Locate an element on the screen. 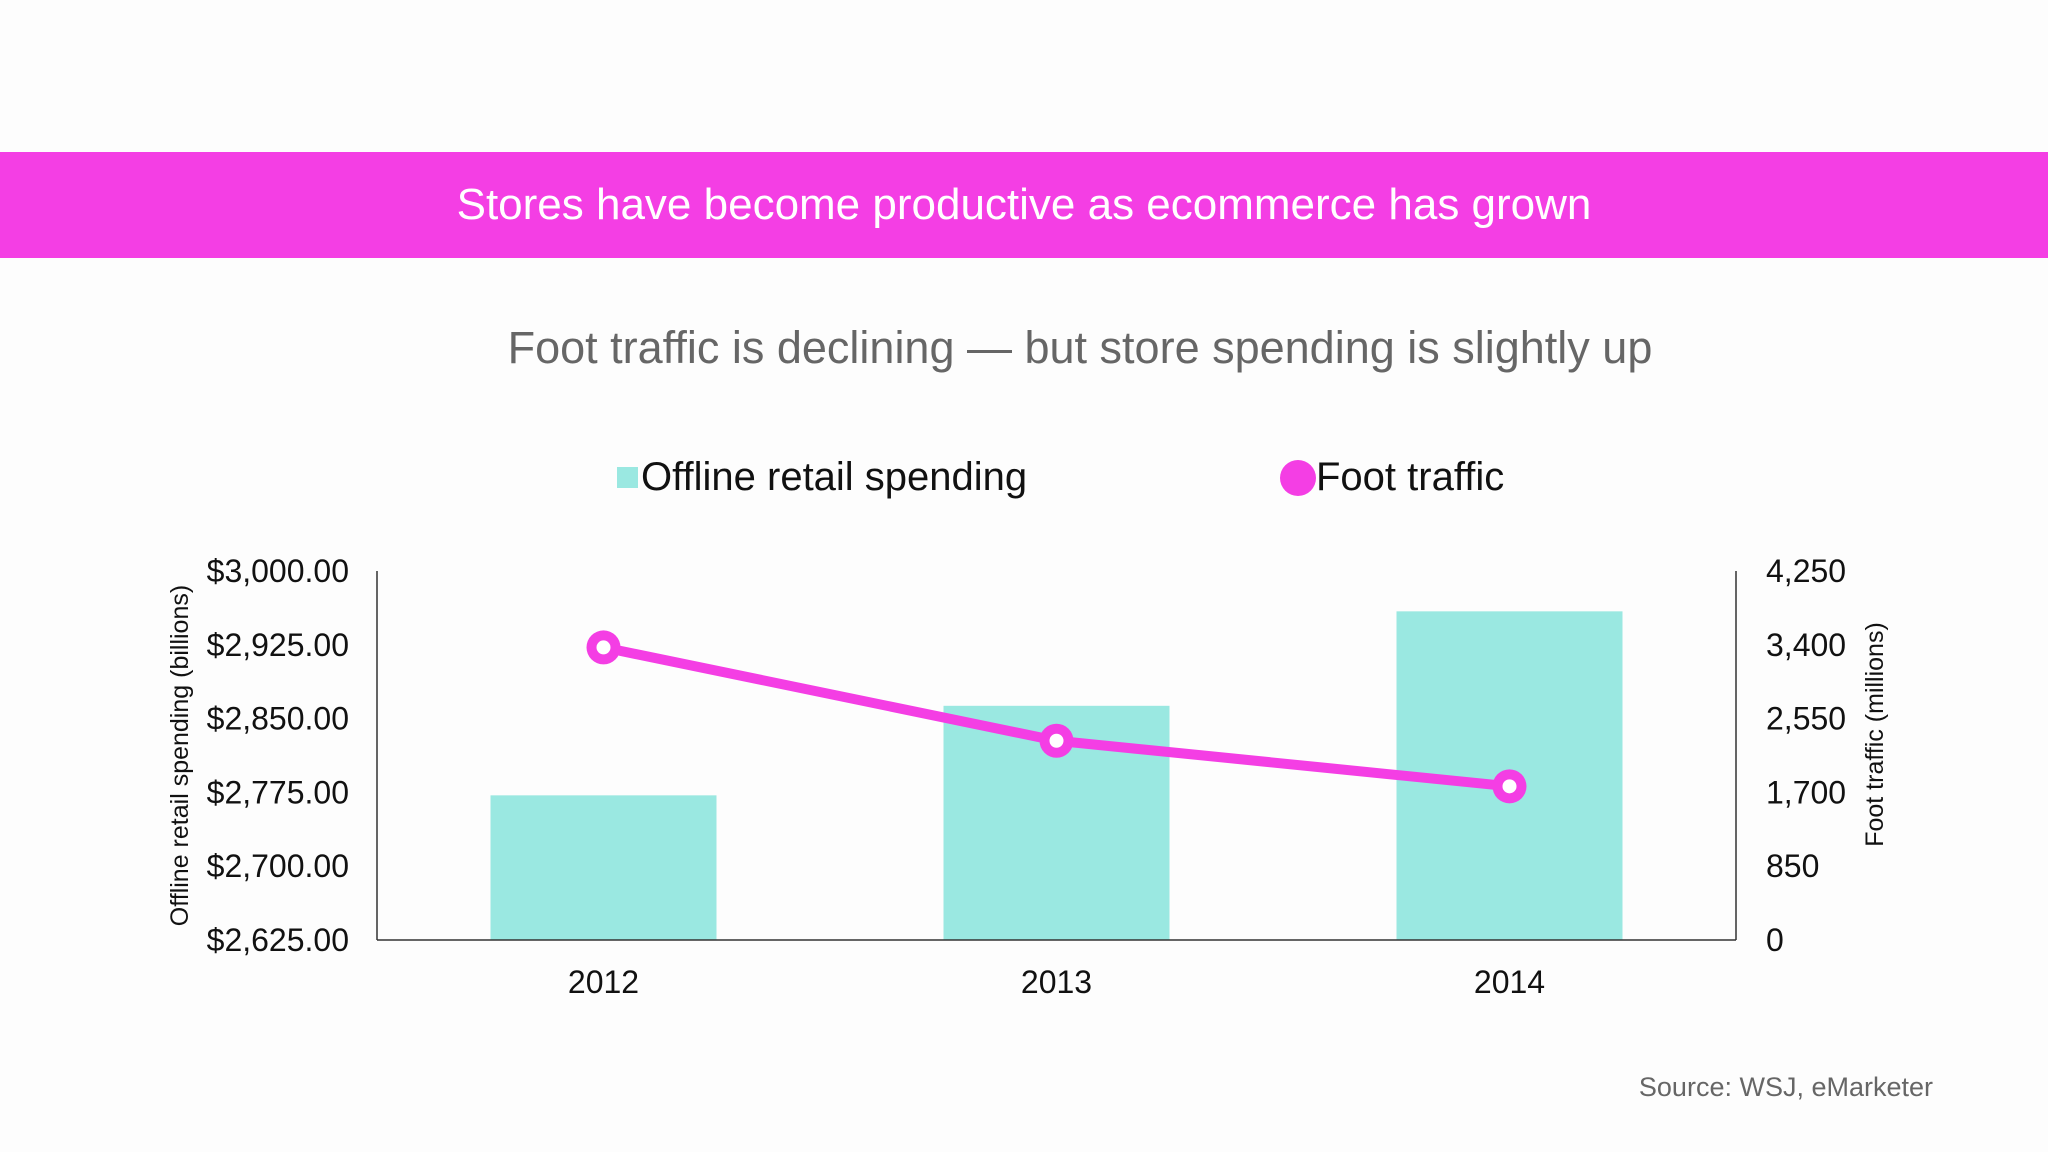  chart-legend: Offline retail spending Foot traffic is located at coordinates (1024, 485).